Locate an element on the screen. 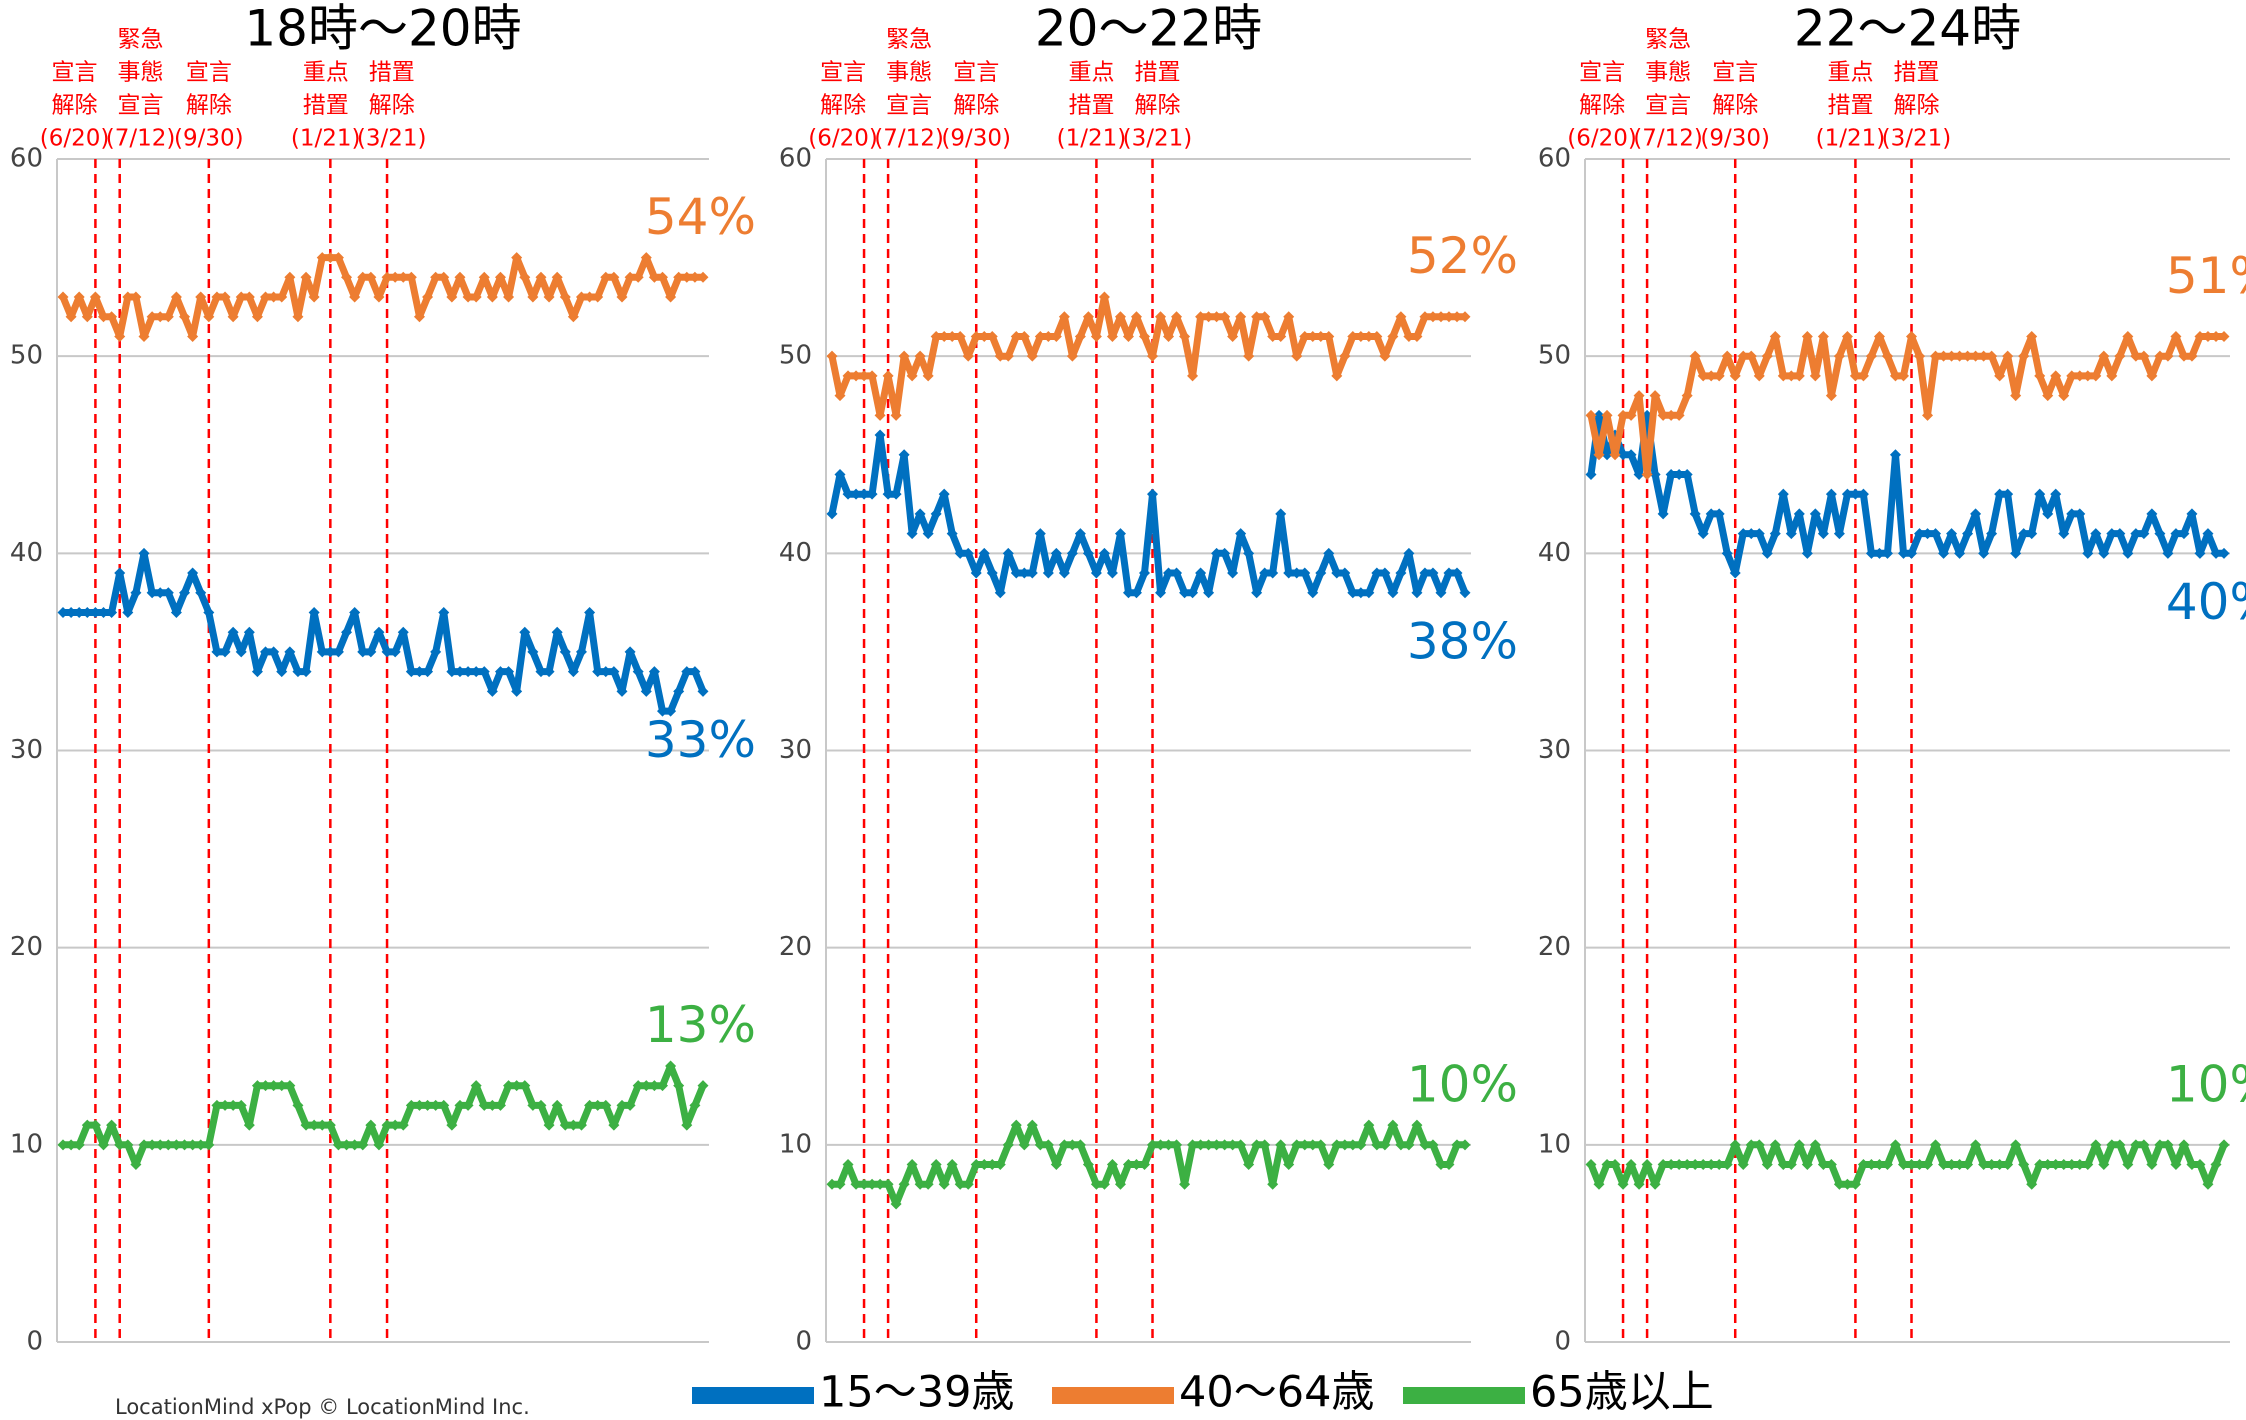  y-tick-label: 30 is located at coordinates (26, 750).